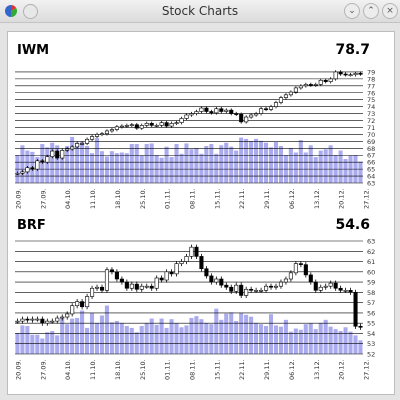 This screenshot has height=400, width=400. I want to click on y-tick-label: 70, so click(371, 135).